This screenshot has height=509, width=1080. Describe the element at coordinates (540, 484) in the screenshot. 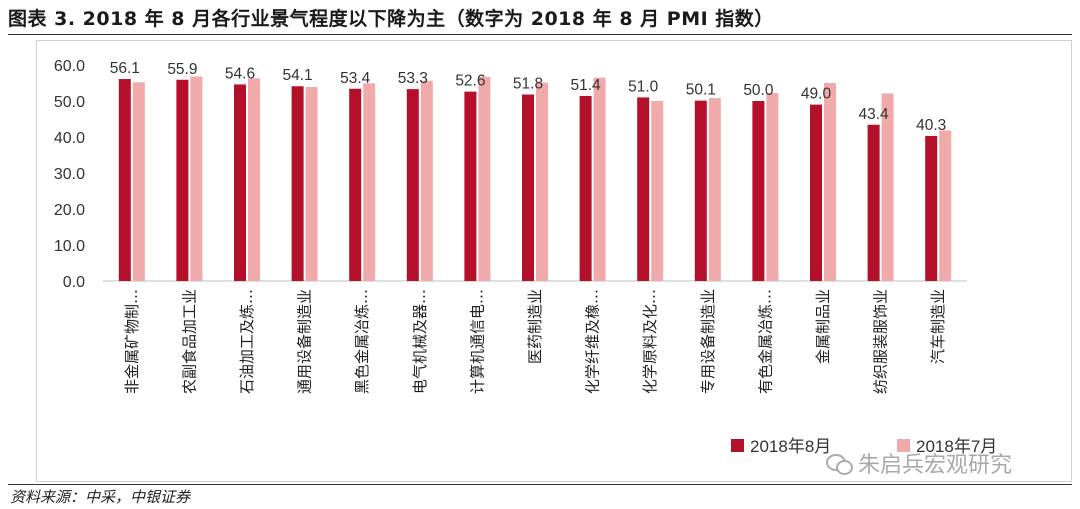

I see `footer-divider` at that location.